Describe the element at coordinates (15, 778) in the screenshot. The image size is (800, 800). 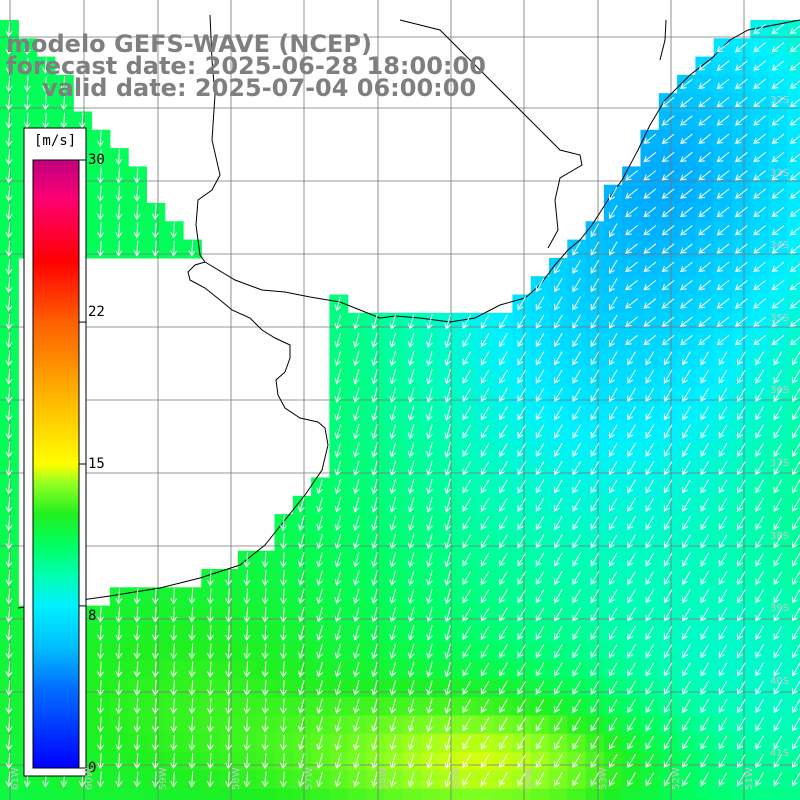
I see `lon-label: 61W` at that location.